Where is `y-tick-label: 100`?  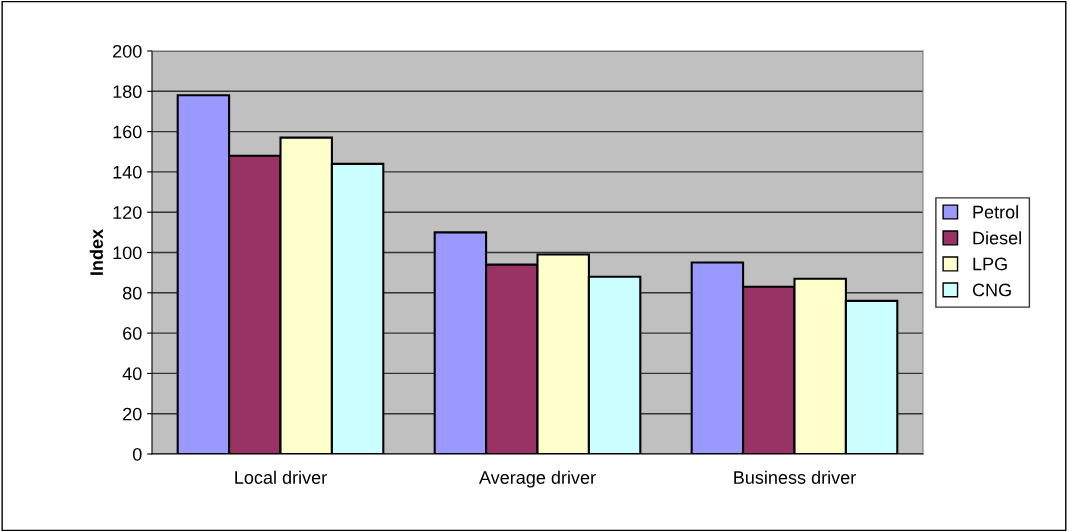 y-tick-label: 100 is located at coordinates (127, 253).